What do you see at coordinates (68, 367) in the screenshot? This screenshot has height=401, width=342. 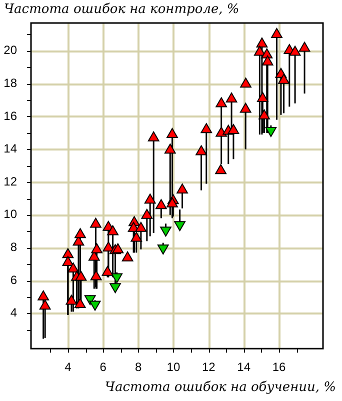 I see `x-tick-label: 4` at bounding box center [68, 367].